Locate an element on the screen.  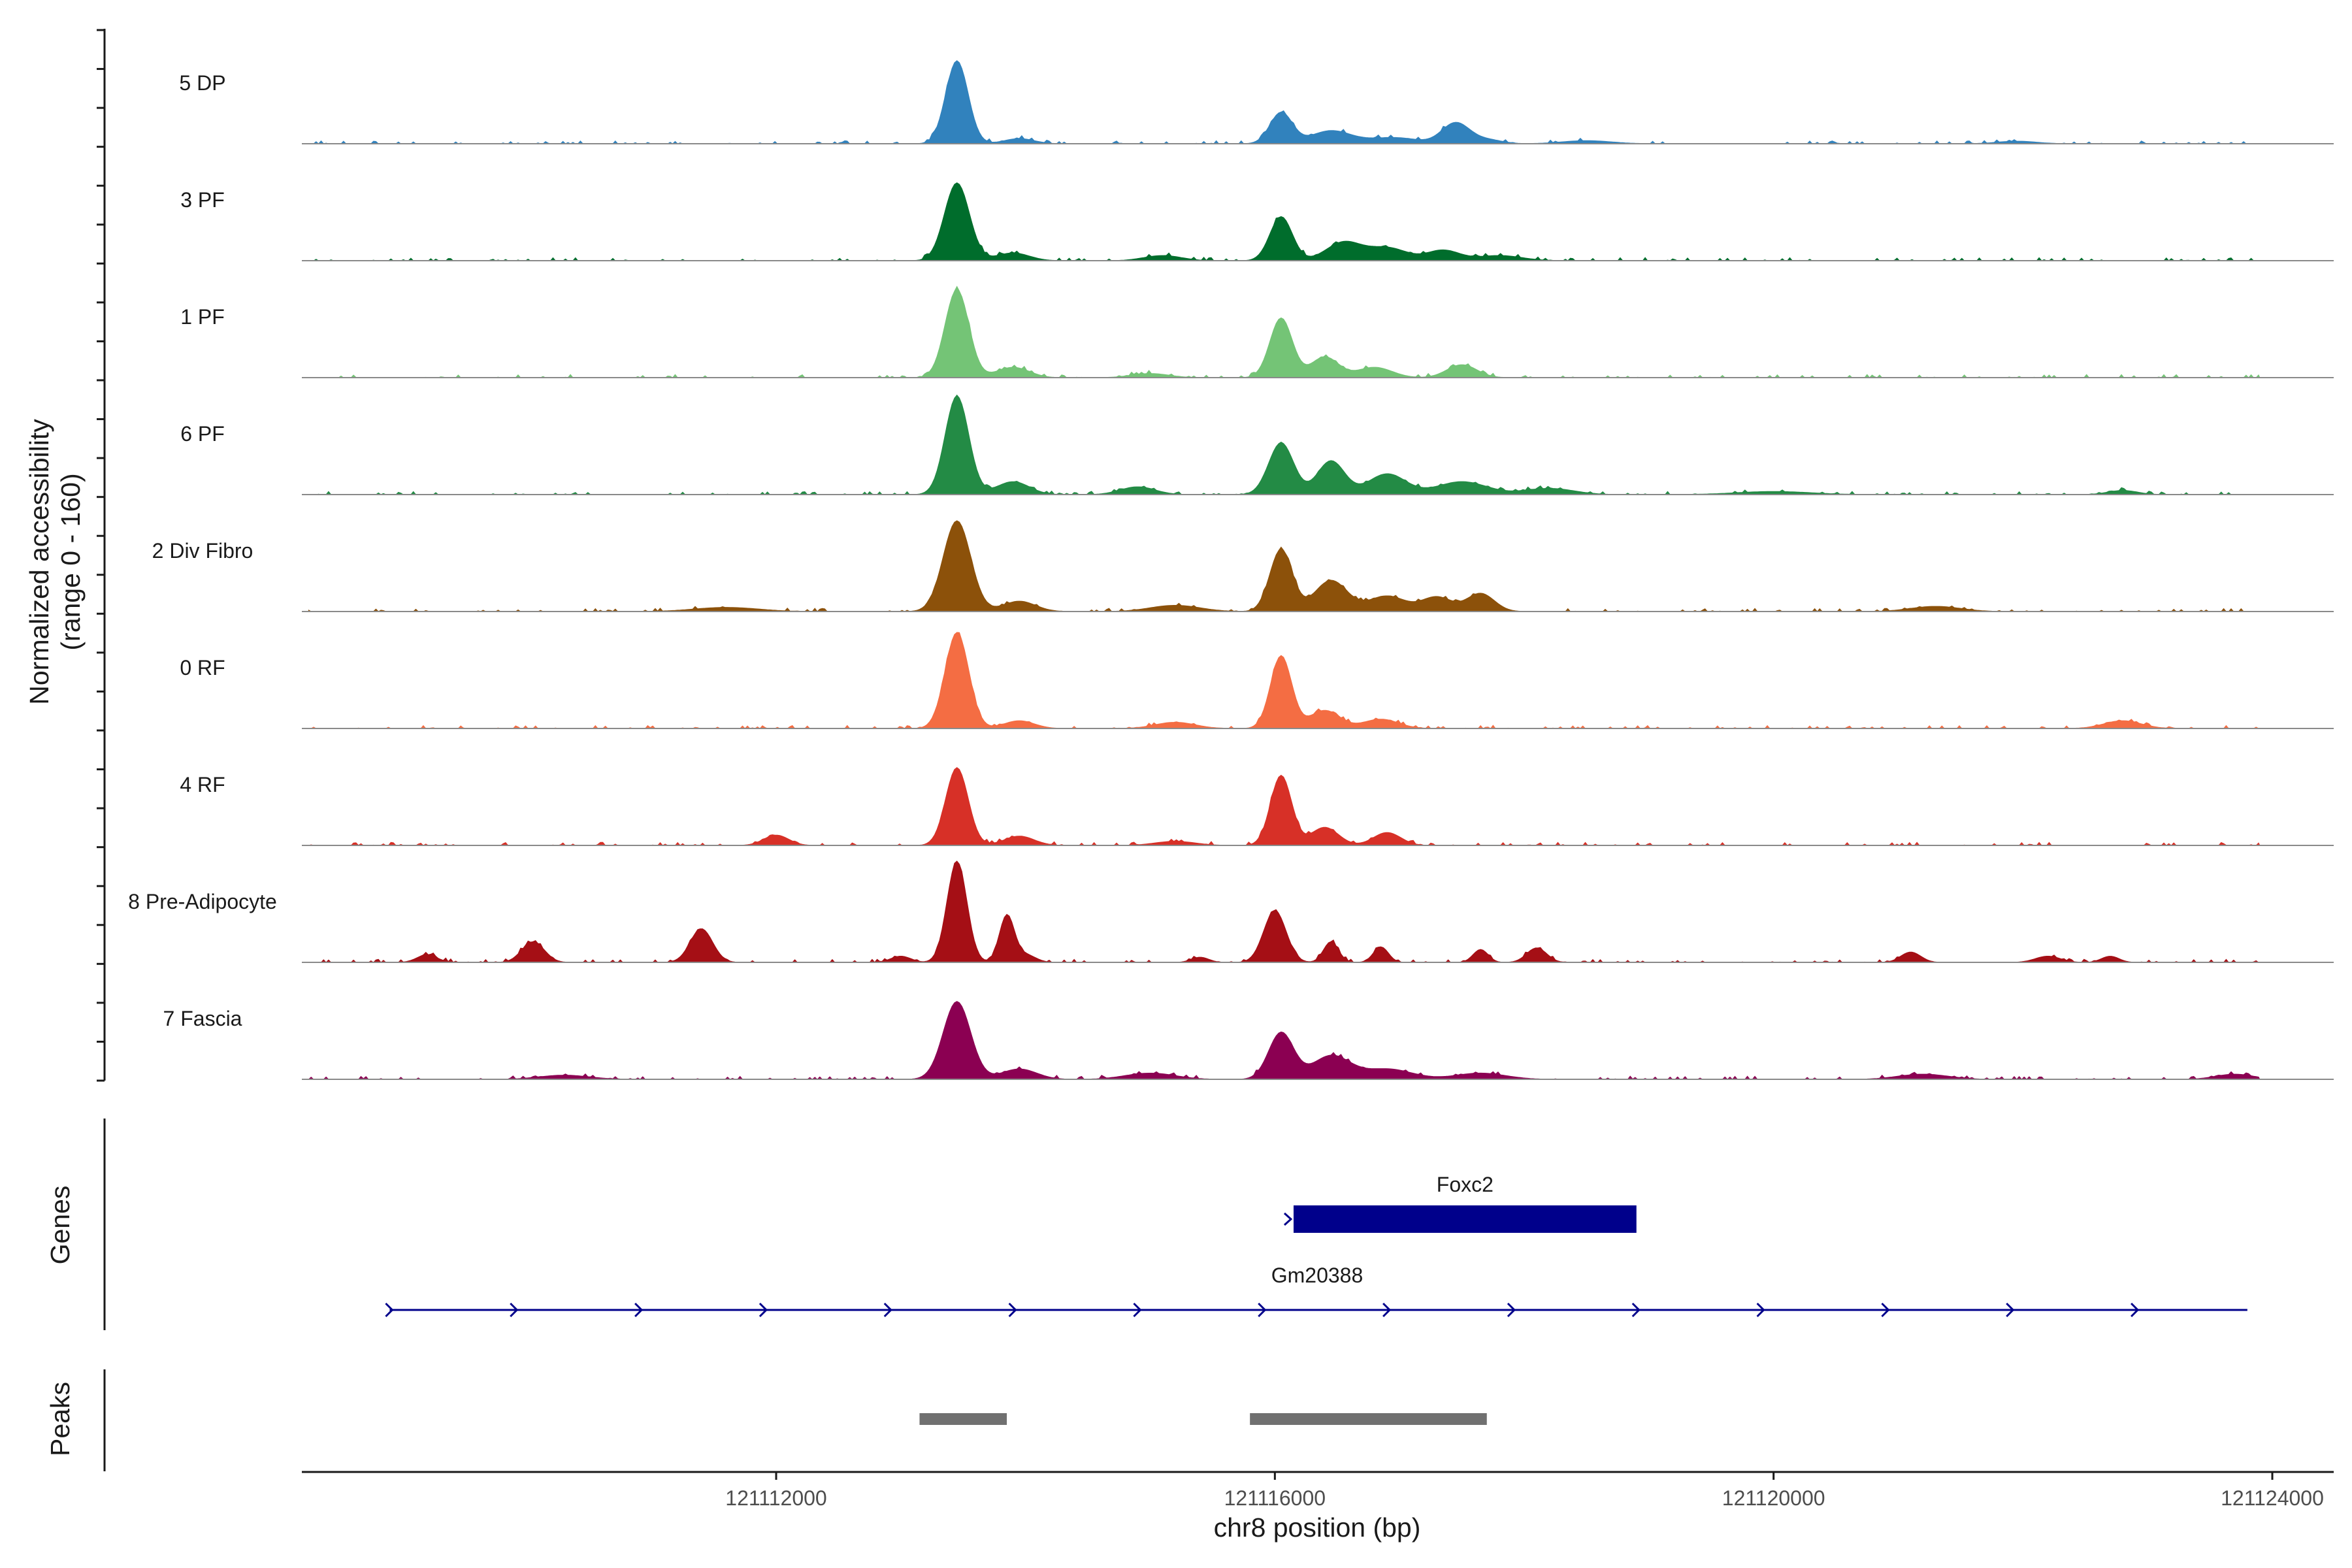
peaks-panel is located at coordinates (795, 1420).